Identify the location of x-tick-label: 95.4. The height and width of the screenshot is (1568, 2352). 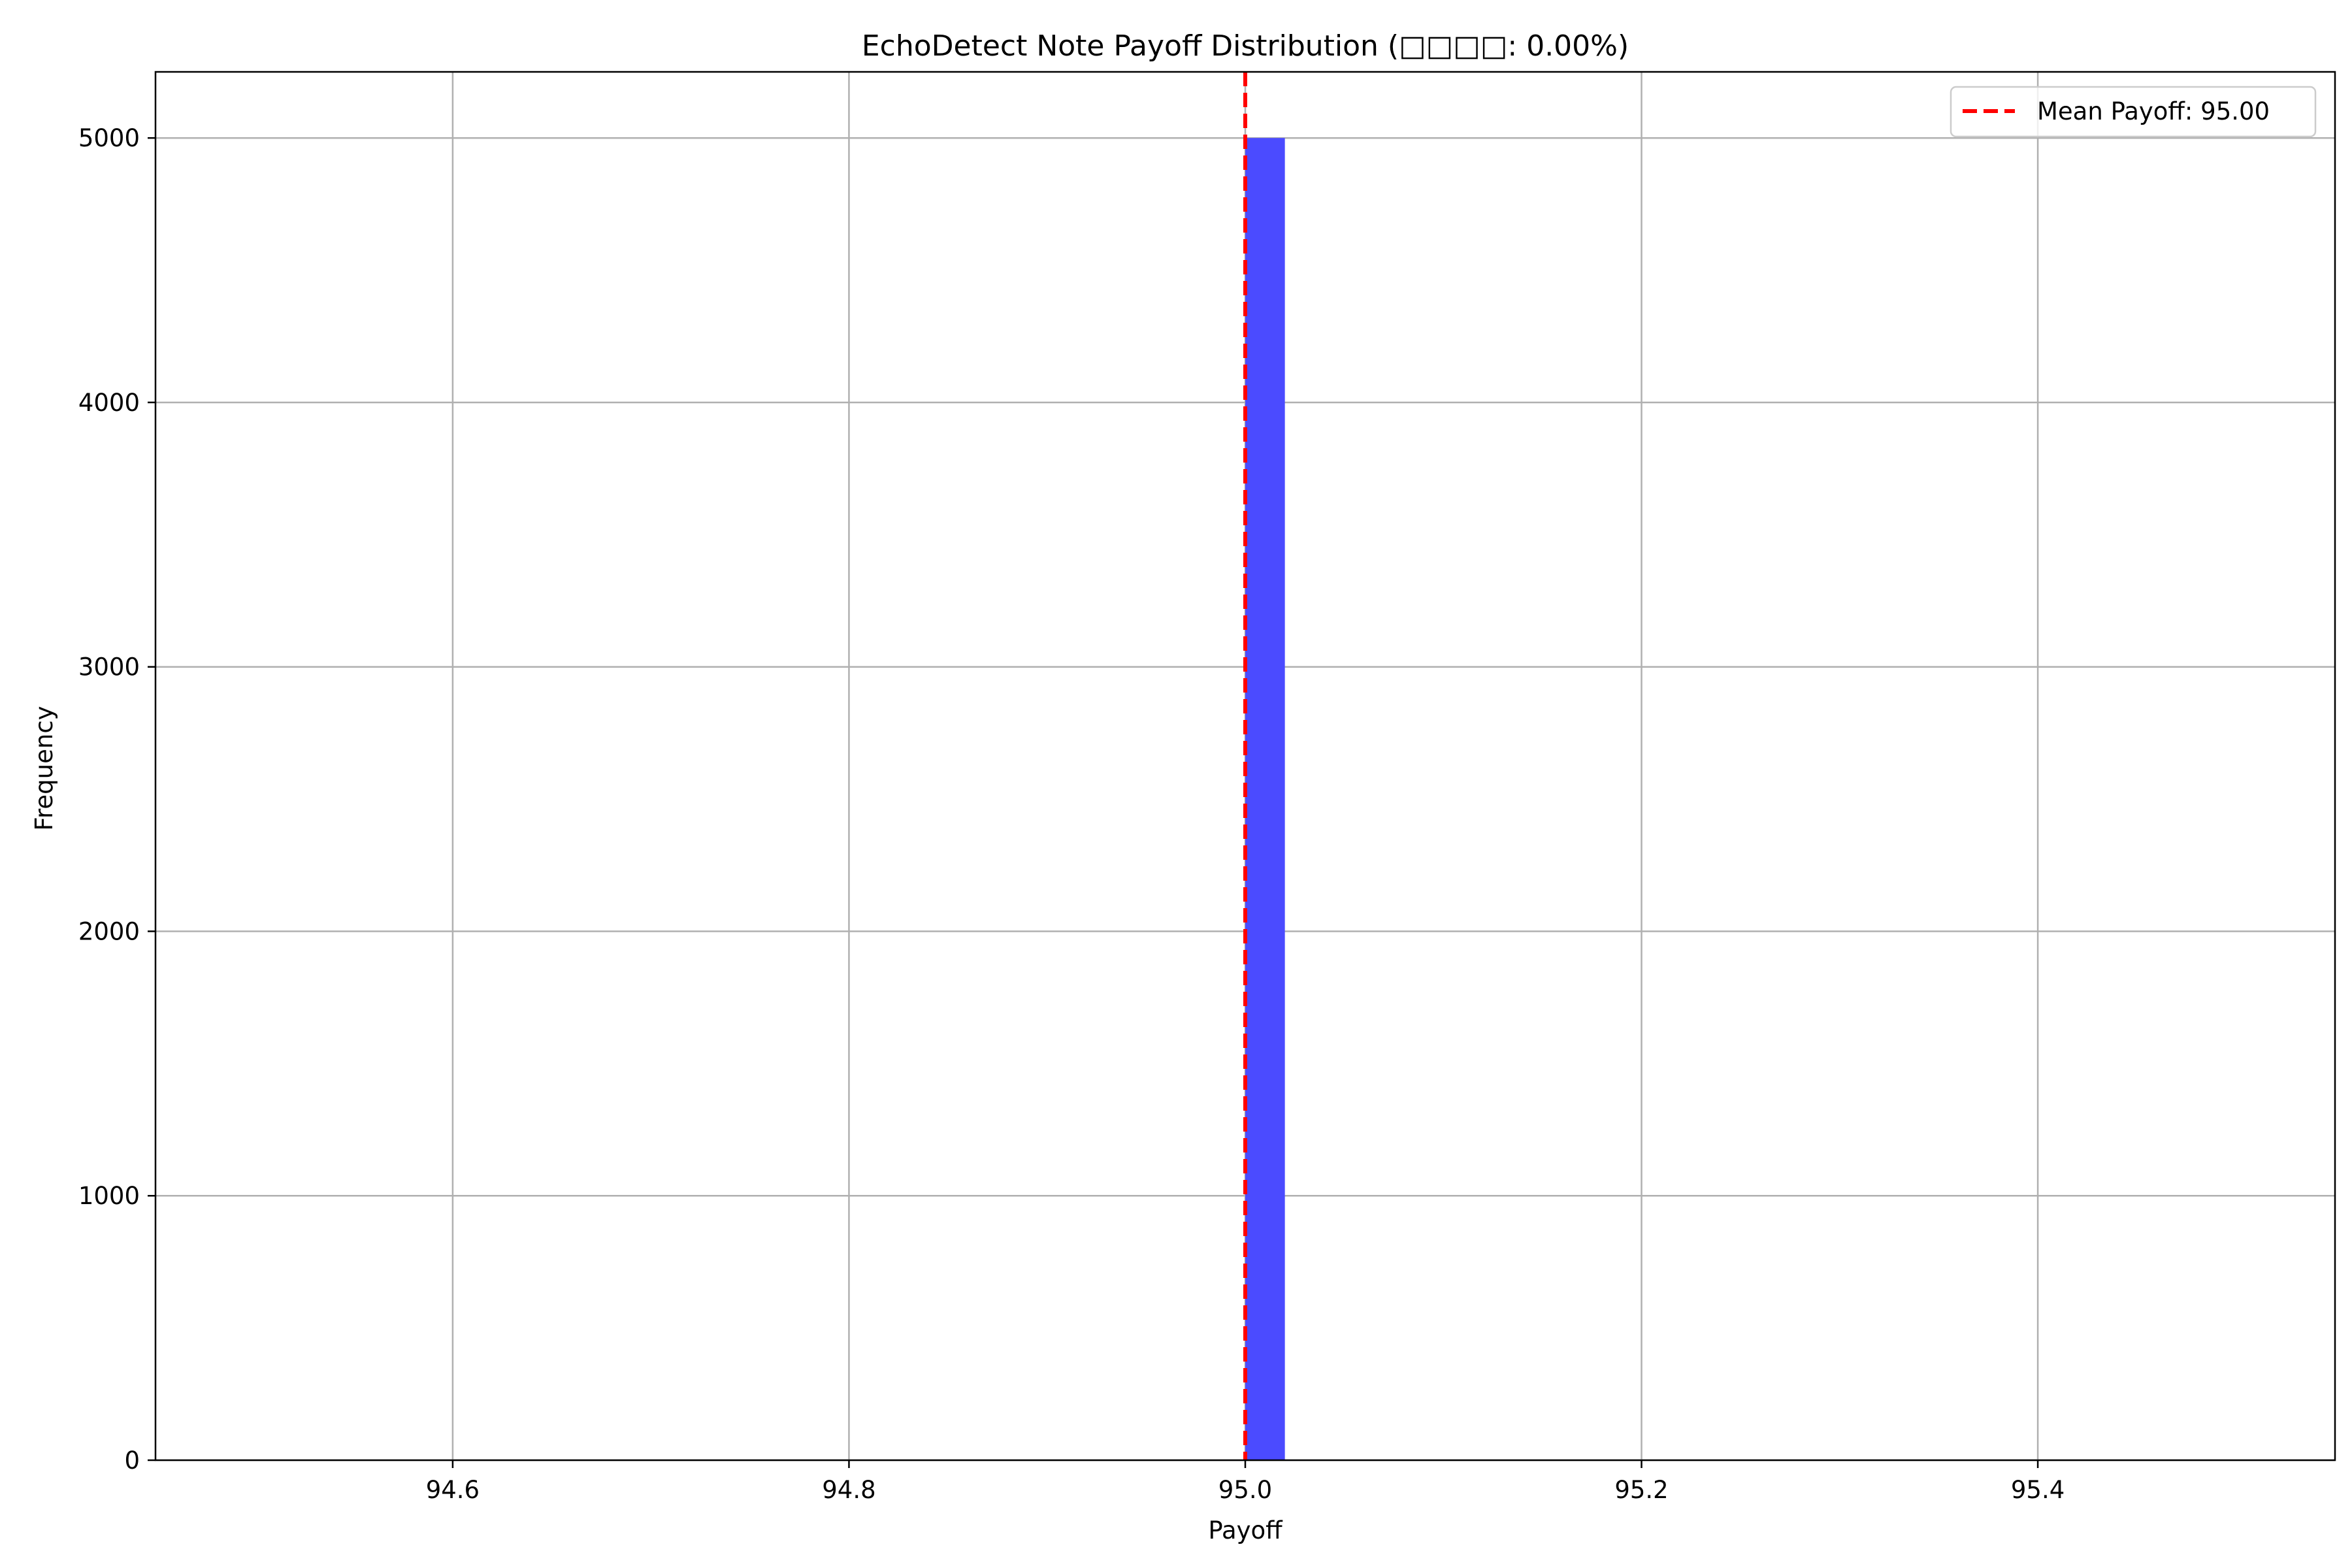
(2038, 1490).